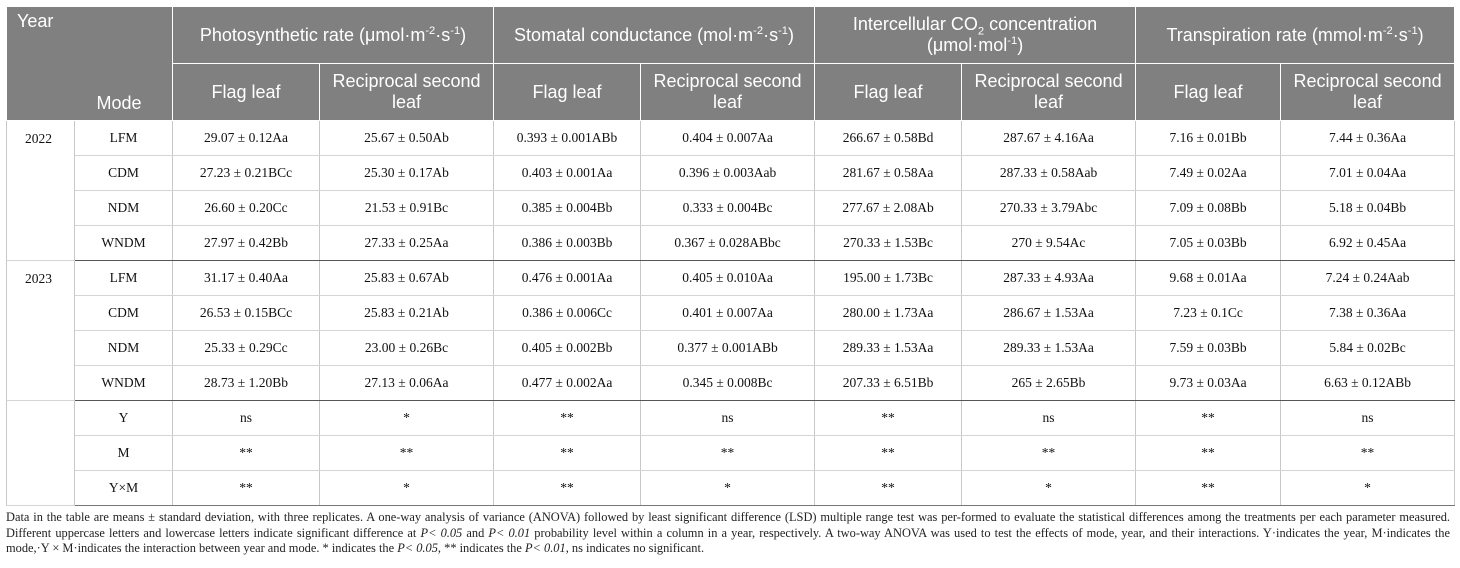 This screenshot has height=568, width=1460. What do you see at coordinates (888, 243) in the screenshot?
I see `value-cell: 270.33 ± 1.53Bc` at bounding box center [888, 243].